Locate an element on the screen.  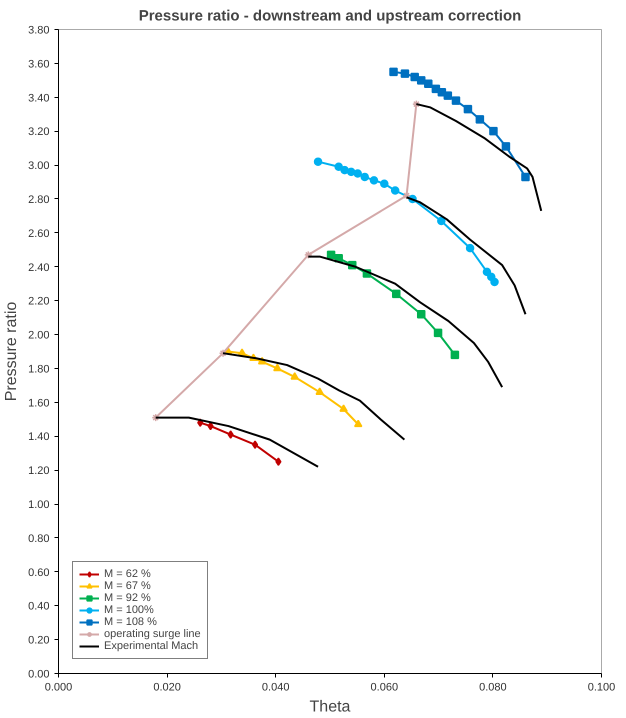
chart-title: Pressure ratio - downstream and upstream correction is located at coordinates (330, 16).